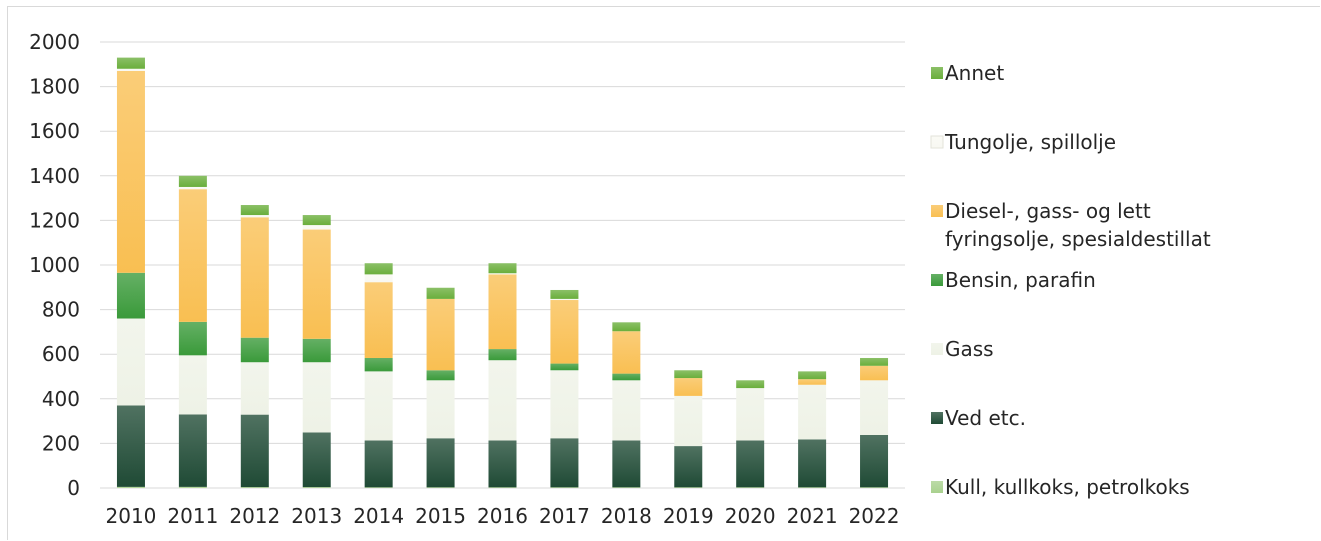 Image resolution: width=1321 pixels, height=541 pixels. I want to click on bar-segment-gass-2022, so click(874, 407).